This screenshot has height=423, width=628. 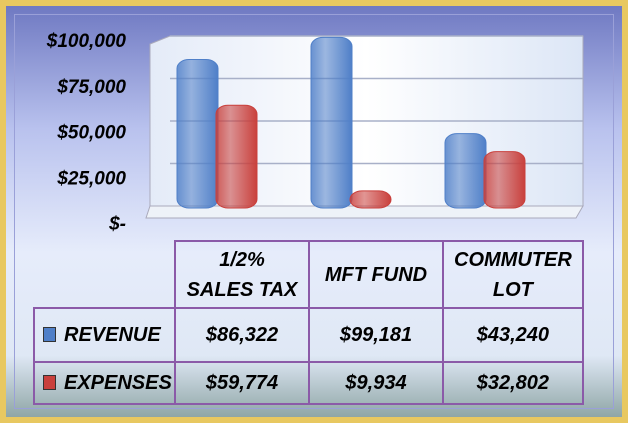 I want to click on floor, so click(x=364, y=212).